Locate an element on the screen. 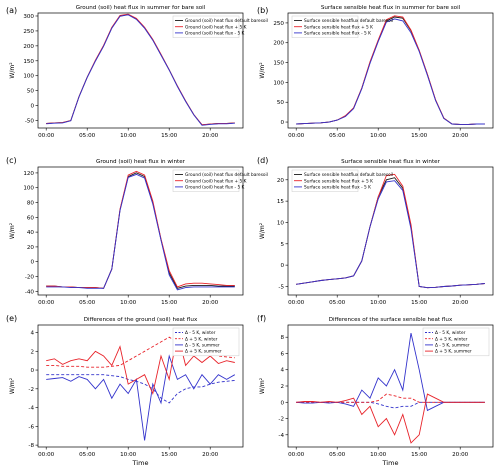  y-tick-label: -8 is located at coordinates (31, 446).